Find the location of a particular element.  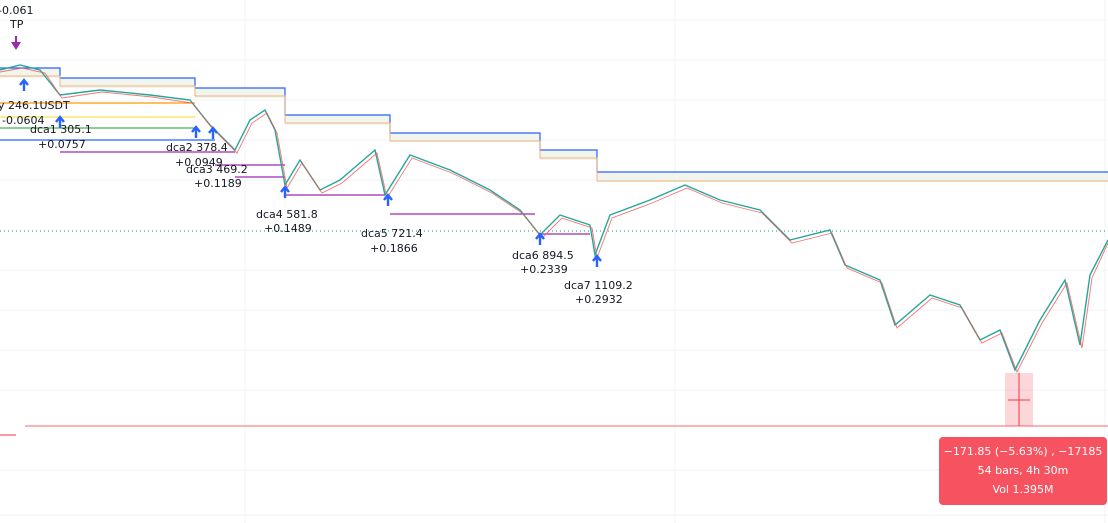

dca-label: dca1 305.1 is located at coordinates (61, 129).